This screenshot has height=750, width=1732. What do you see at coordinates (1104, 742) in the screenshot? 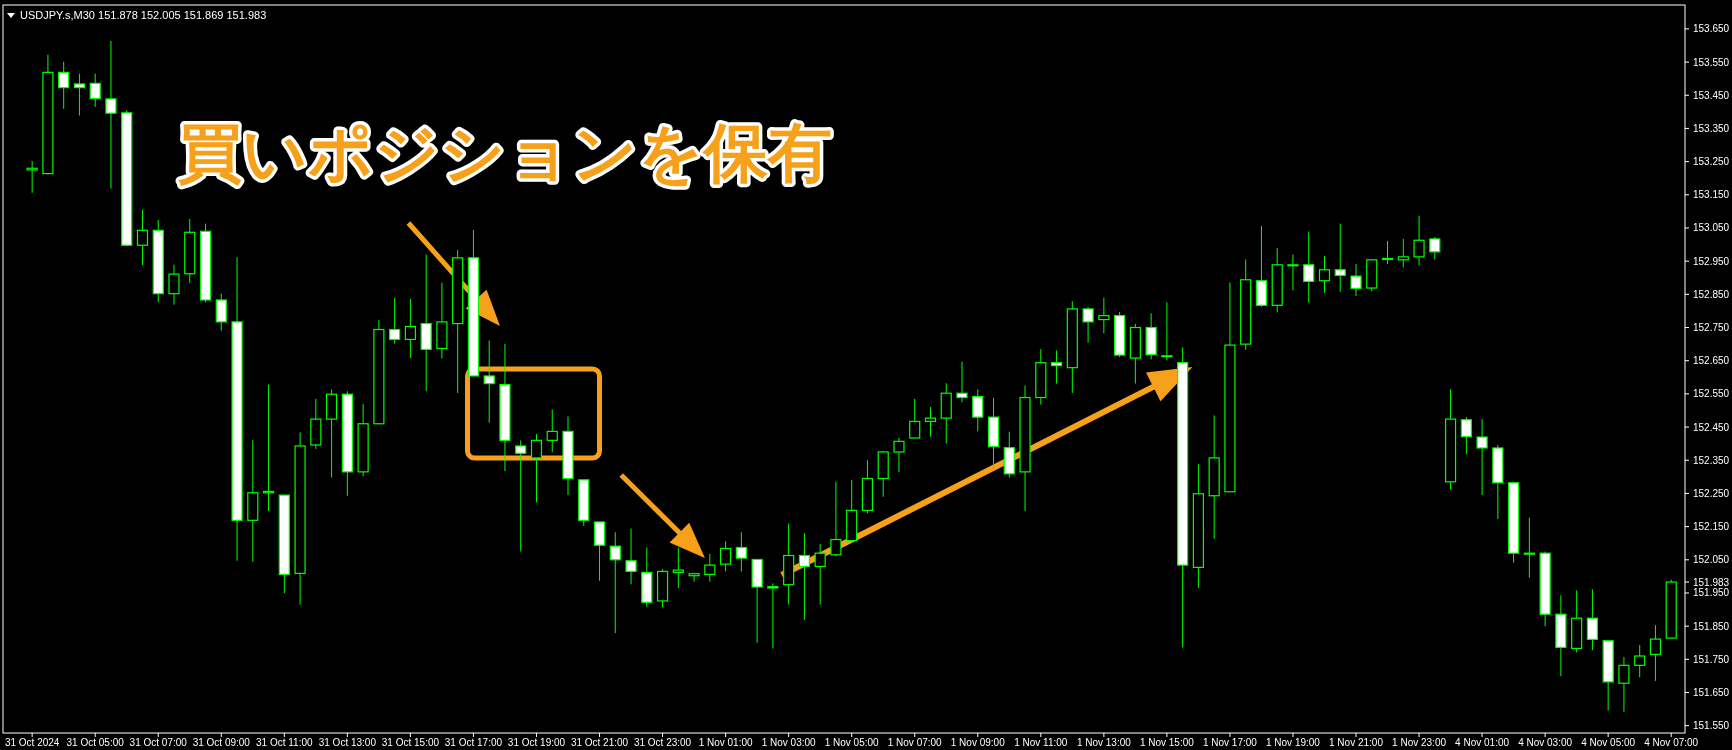
I see `x-tick-label: 1 Nov 13:00` at bounding box center [1104, 742].